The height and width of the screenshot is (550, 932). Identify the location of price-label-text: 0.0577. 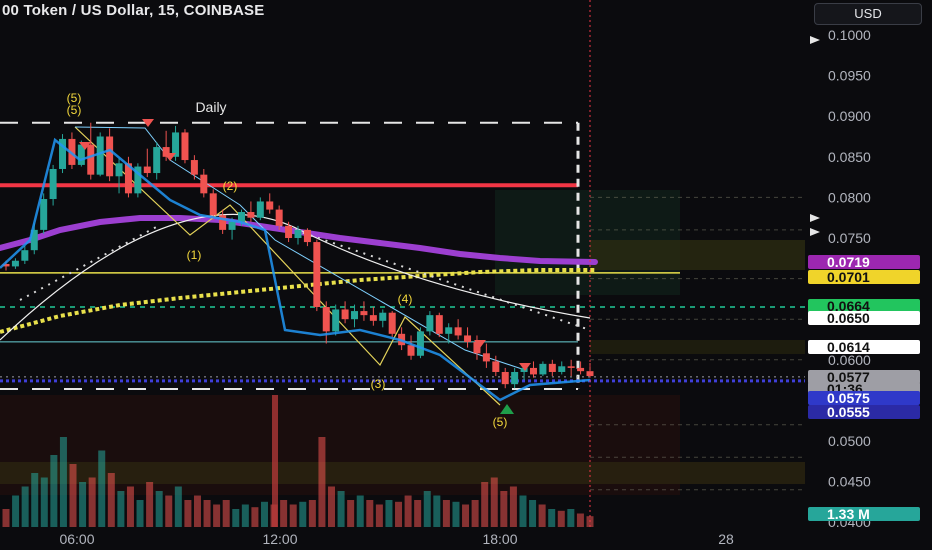
(848, 377).